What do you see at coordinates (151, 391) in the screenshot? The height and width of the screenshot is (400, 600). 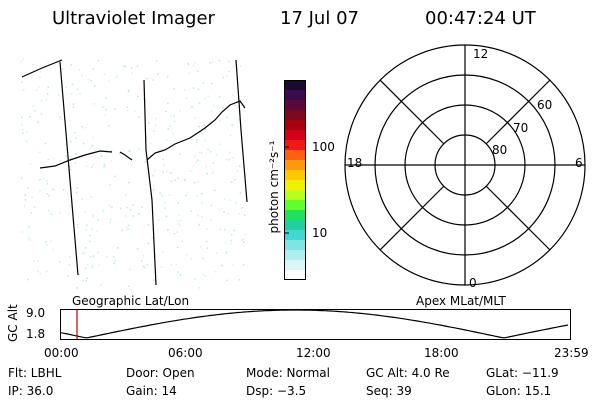 I see `info-gain: Gain: 14` at bounding box center [151, 391].